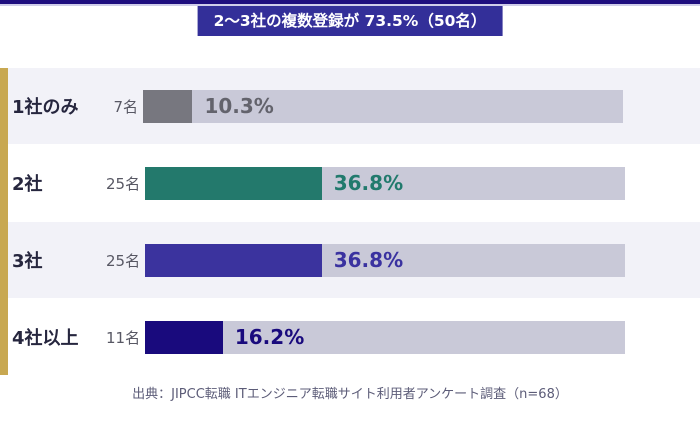 The height and width of the screenshot is (422, 700). Describe the element at coordinates (350, 2) in the screenshot. I see `top-accent-line` at that location.